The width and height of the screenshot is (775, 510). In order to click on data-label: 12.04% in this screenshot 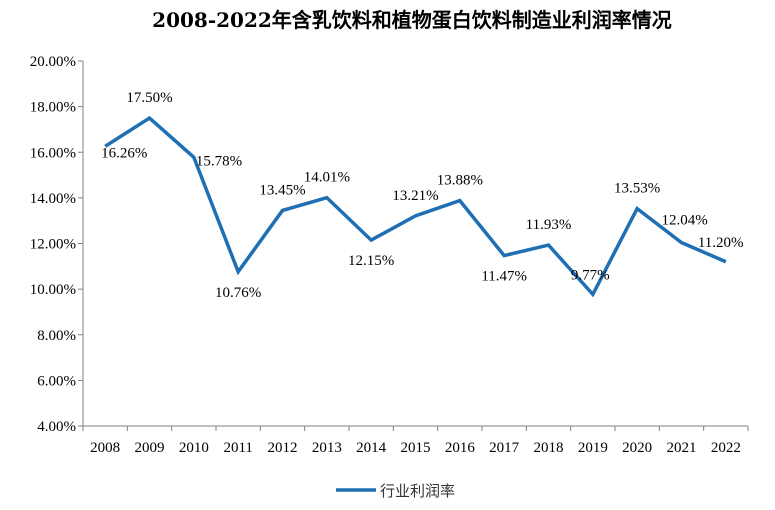, I will do `click(685, 221)`.